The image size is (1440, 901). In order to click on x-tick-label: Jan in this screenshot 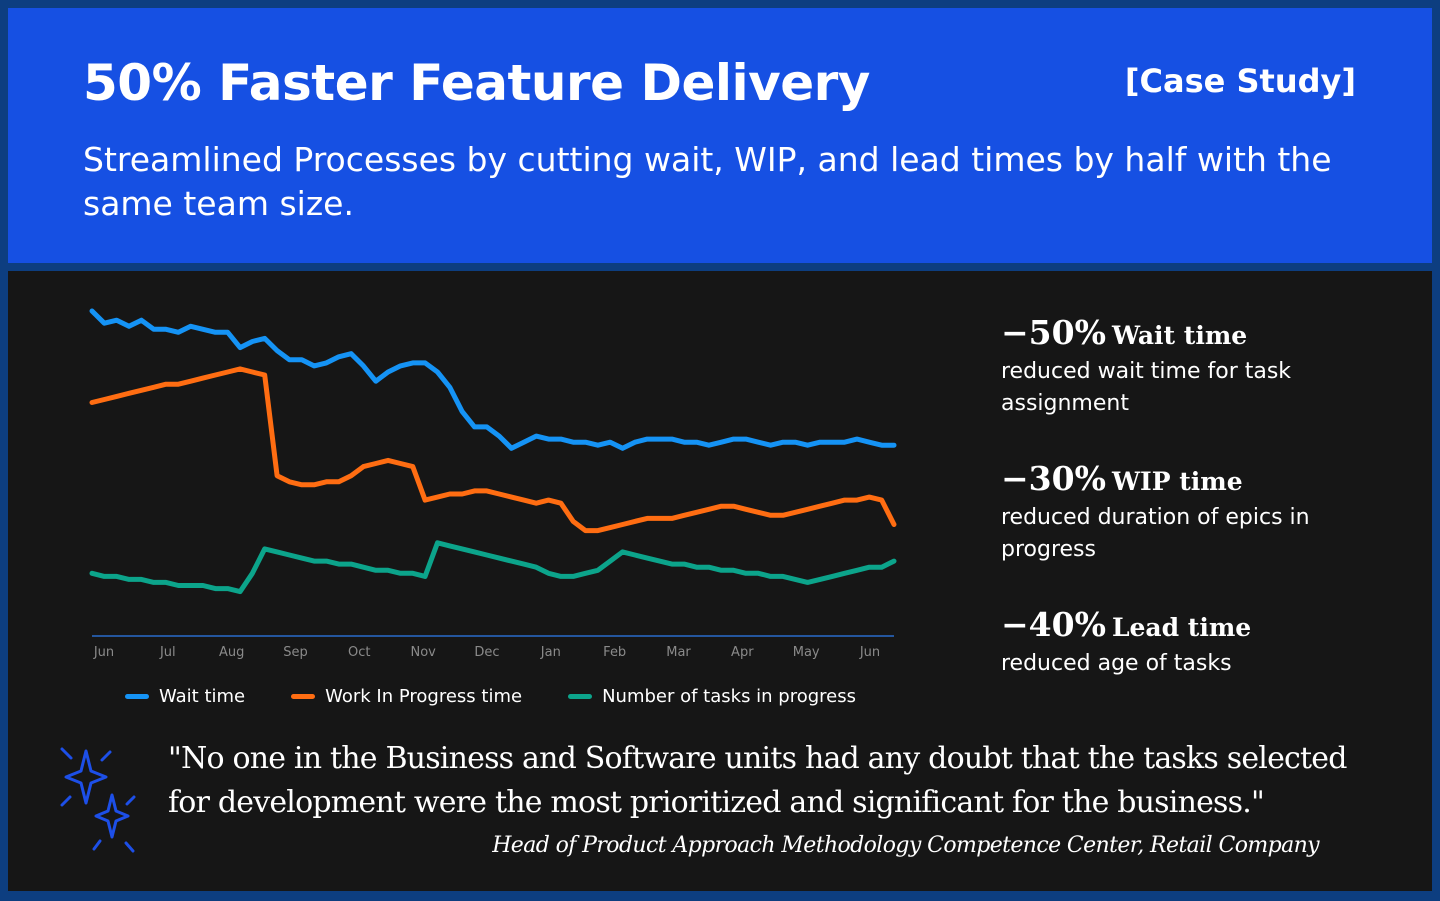, I will do `click(550, 652)`.